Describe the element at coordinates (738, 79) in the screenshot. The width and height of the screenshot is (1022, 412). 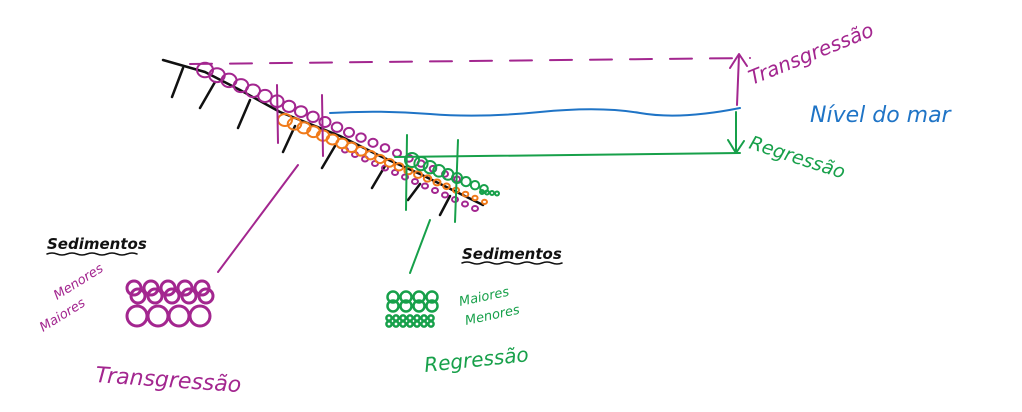
I see `transgression-arrow` at that location.